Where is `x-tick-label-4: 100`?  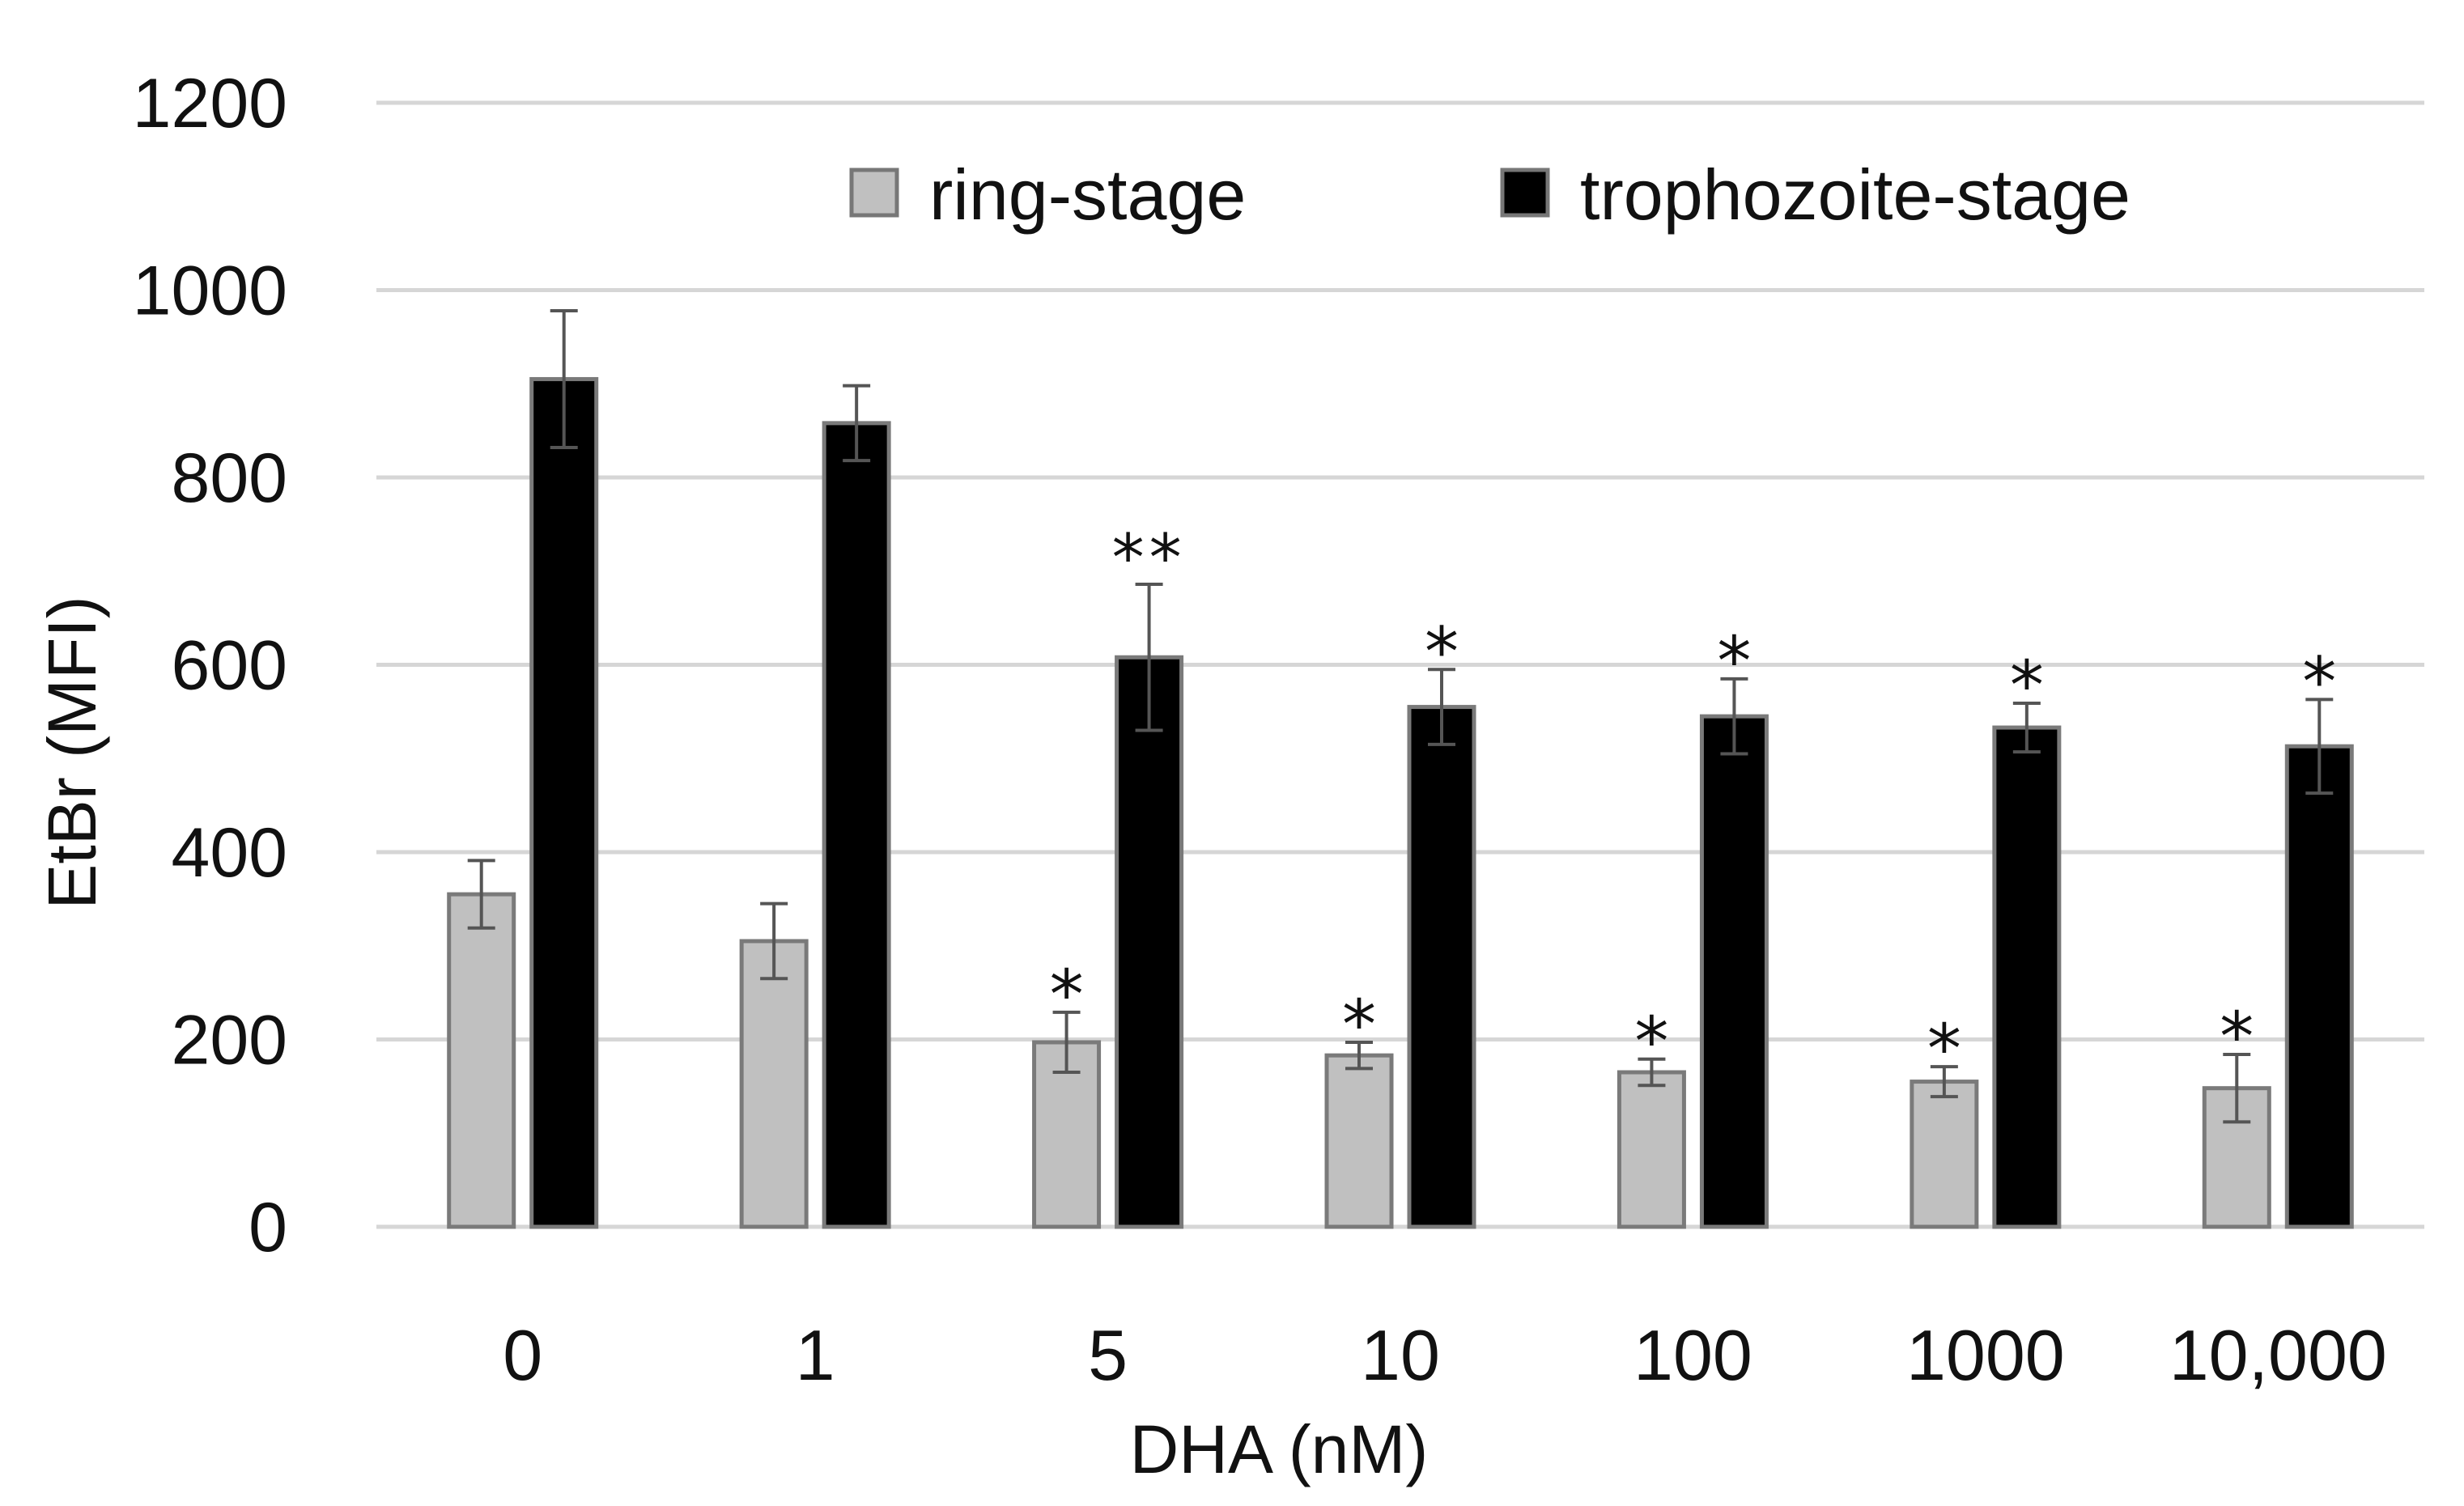
x-tick-label-4: 100 is located at coordinates (1693, 1355).